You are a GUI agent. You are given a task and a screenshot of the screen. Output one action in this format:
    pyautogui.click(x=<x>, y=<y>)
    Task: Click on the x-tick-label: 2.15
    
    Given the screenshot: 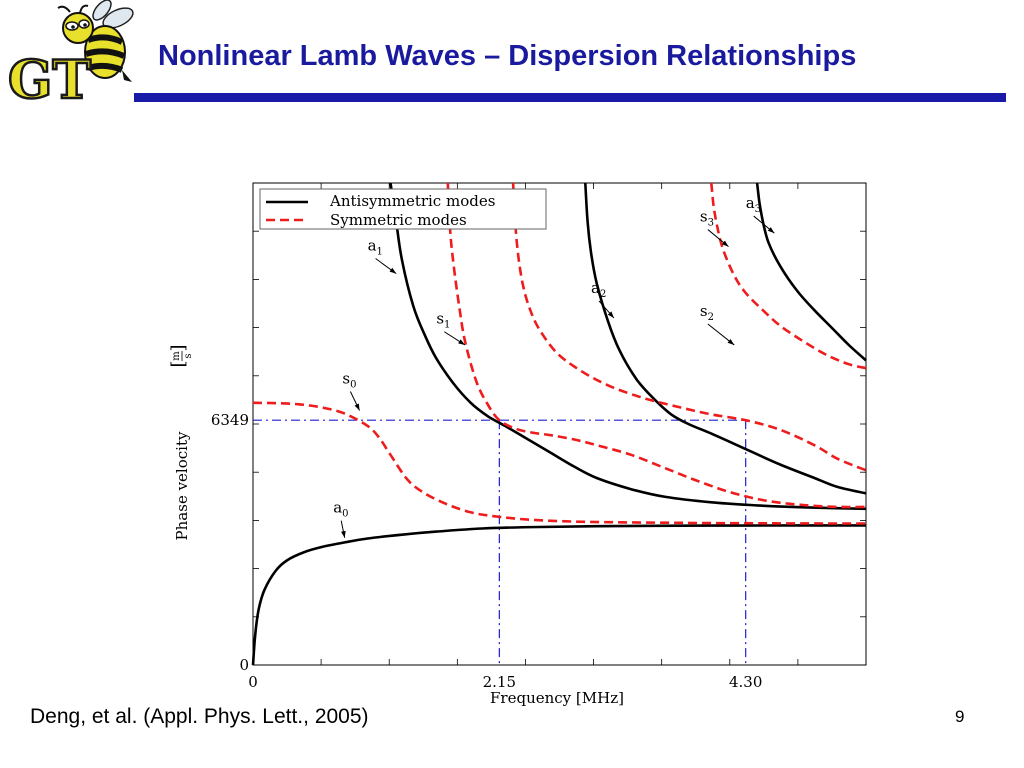 What is the action you would take?
    pyautogui.click(x=499, y=682)
    